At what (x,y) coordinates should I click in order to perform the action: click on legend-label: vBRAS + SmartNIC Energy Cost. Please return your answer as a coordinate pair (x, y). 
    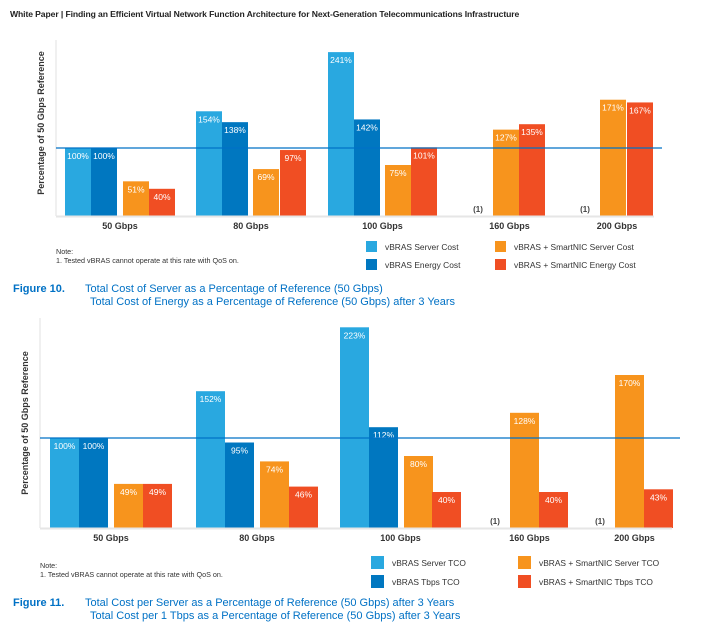
    Looking at the image, I should click on (575, 264).